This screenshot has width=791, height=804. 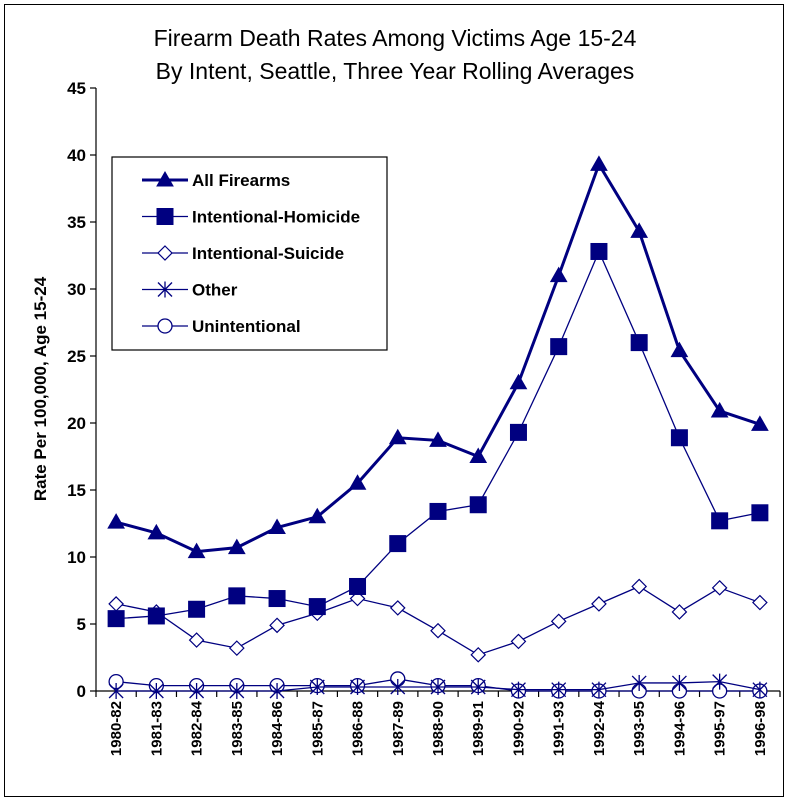 What do you see at coordinates (76, 155) in the screenshot?
I see `y-tick-label: 40` at bounding box center [76, 155].